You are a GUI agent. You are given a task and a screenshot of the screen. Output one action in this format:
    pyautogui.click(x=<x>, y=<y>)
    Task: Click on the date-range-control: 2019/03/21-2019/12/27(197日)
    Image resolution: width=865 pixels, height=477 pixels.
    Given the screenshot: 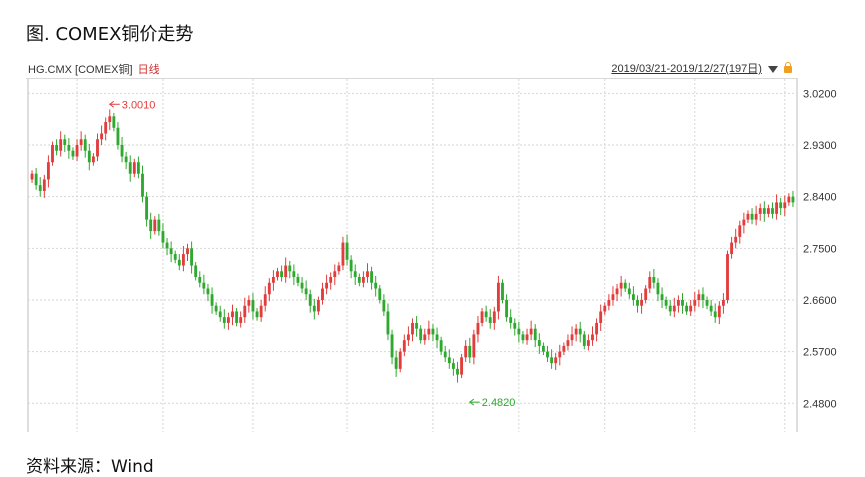 What is the action you would take?
    pyautogui.click(x=701, y=68)
    